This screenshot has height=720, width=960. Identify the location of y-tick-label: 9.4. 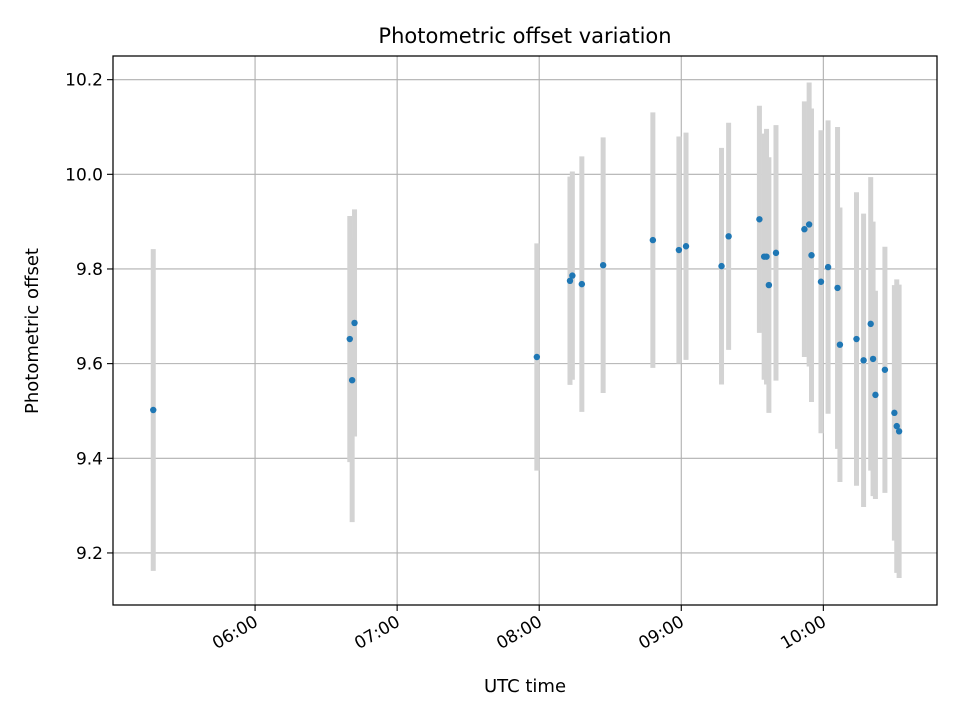
(89, 459).